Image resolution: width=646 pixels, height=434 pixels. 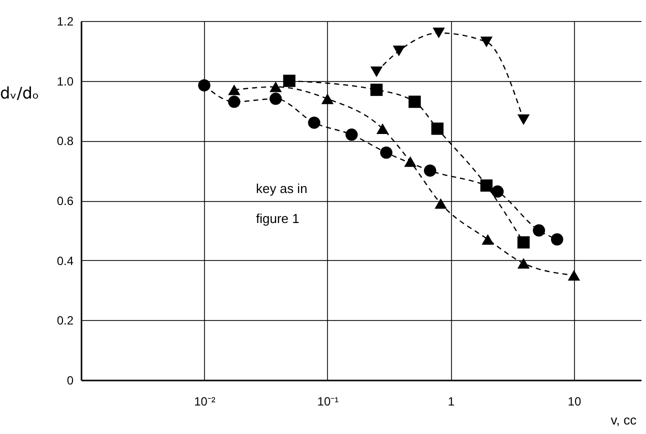 What do you see at coordinates (575, 401) in the screenshot?
I see `x-tick-label: 10` at bounding box center [575, 401].